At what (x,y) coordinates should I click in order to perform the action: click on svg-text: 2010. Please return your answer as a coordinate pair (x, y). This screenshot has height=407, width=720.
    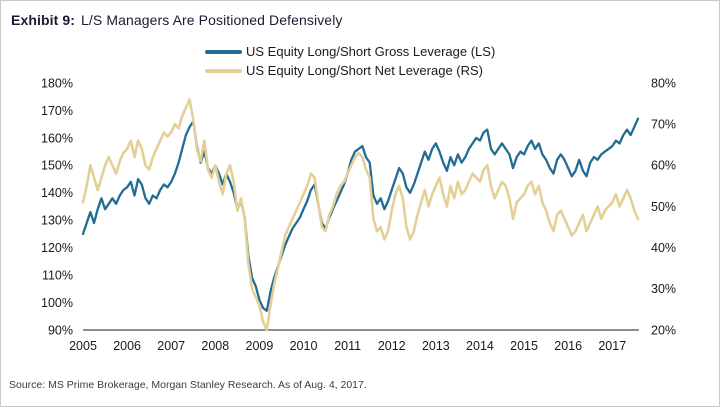
    Looking at the image, I should click on (304, 346).